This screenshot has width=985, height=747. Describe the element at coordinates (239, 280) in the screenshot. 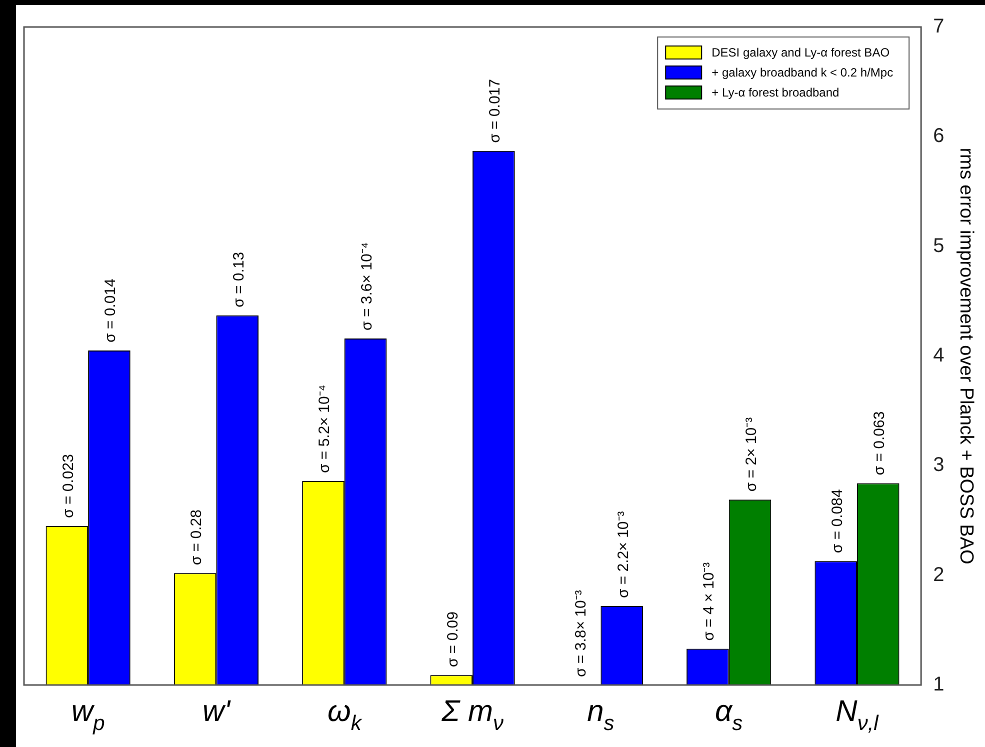

I see `annotation: σ = 0.13` at that location.